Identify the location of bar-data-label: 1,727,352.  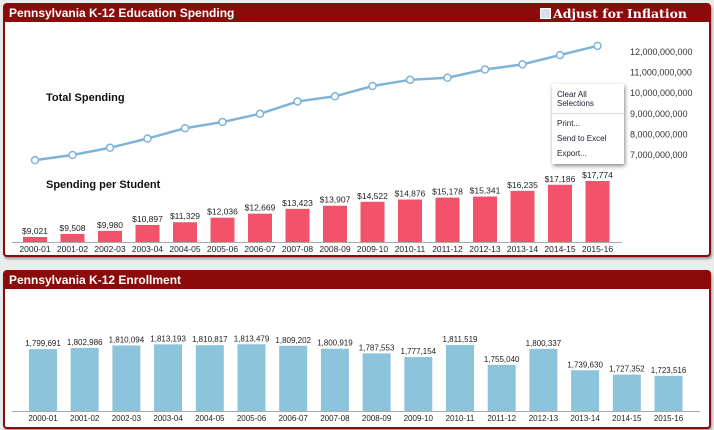
(627, 369).